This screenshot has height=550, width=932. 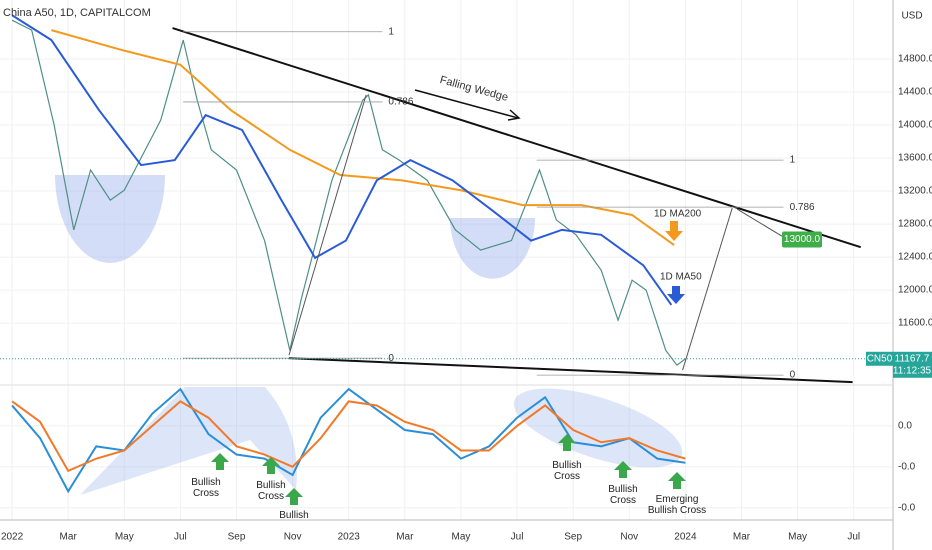 I want to click on trendline, so click(x=570, y=370).